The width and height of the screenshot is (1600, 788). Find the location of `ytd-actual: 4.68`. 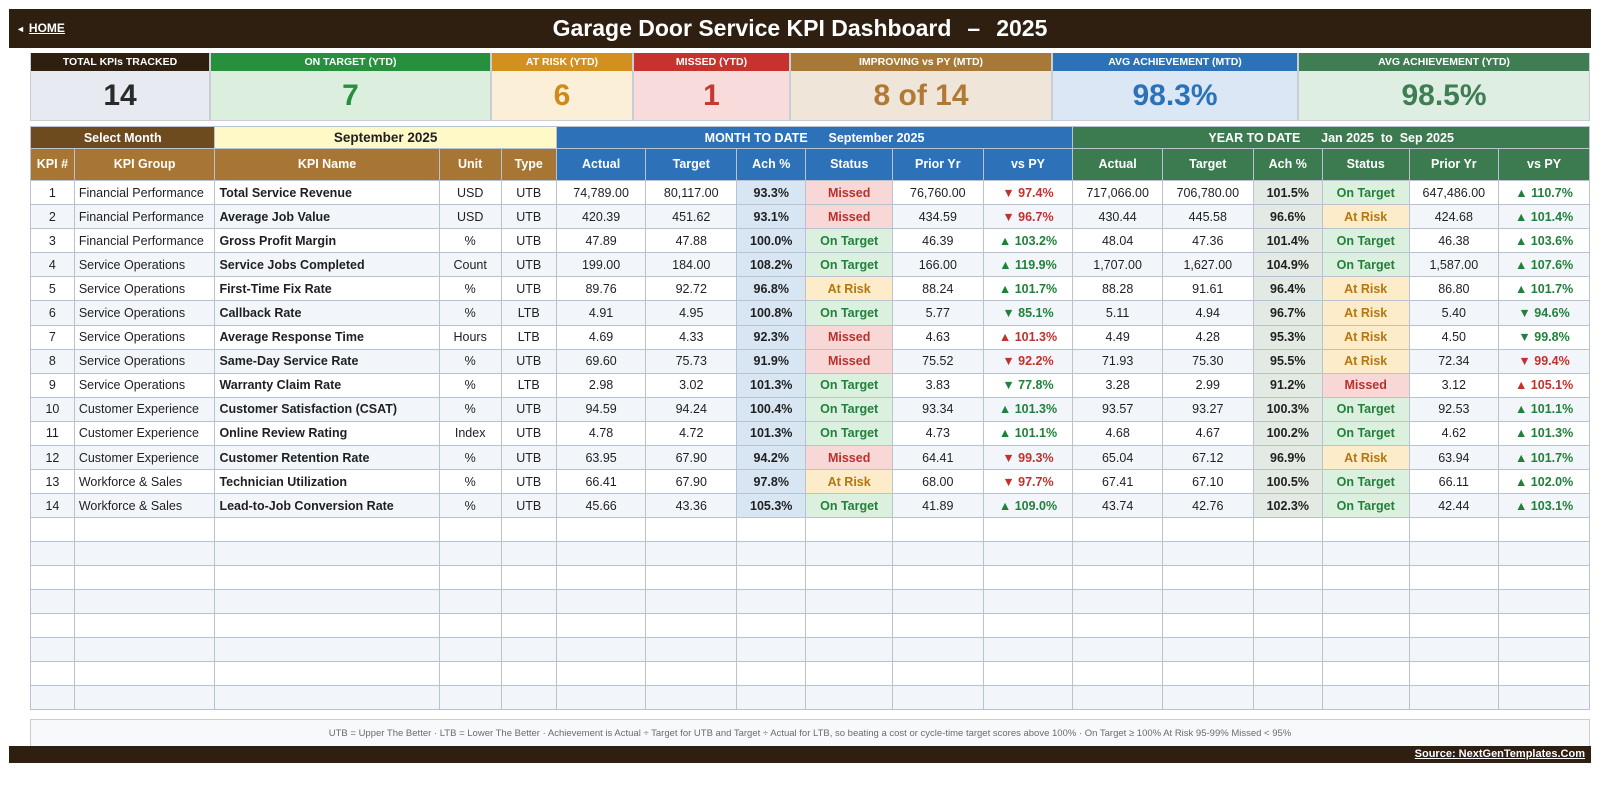

ytd-actual: 4.68 is located at coordinates (1117, 433).